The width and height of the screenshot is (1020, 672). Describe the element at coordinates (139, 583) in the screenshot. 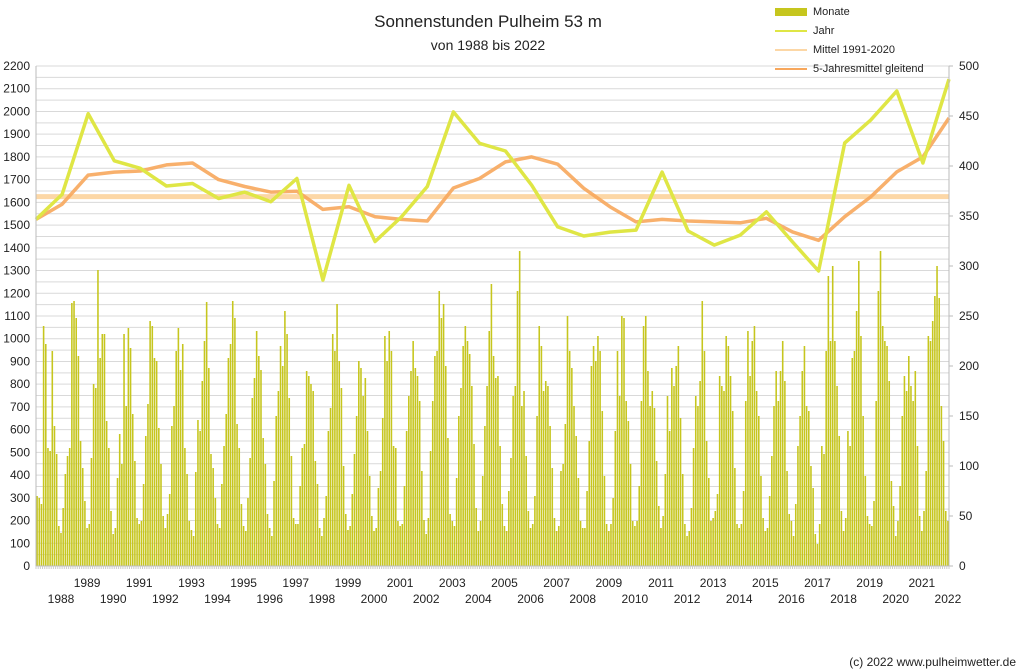

I see `x-tick-label: 1991` at that location.